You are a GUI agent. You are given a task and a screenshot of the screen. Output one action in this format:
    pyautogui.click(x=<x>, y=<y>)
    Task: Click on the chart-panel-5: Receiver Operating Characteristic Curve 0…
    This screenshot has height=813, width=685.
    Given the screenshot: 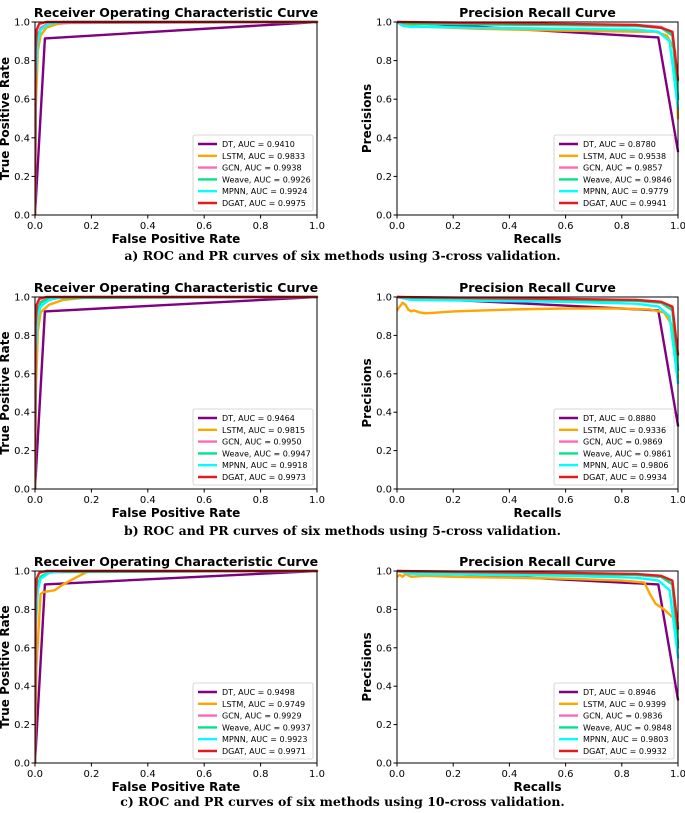 What is the action you would take?
    pyautogui.click(x=162, y=674)
    